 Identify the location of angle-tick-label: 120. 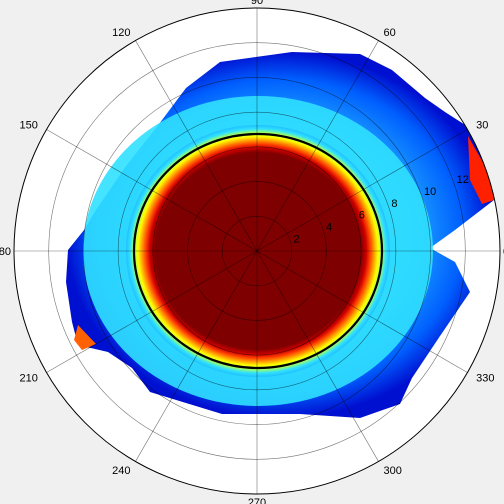
(121, 33).